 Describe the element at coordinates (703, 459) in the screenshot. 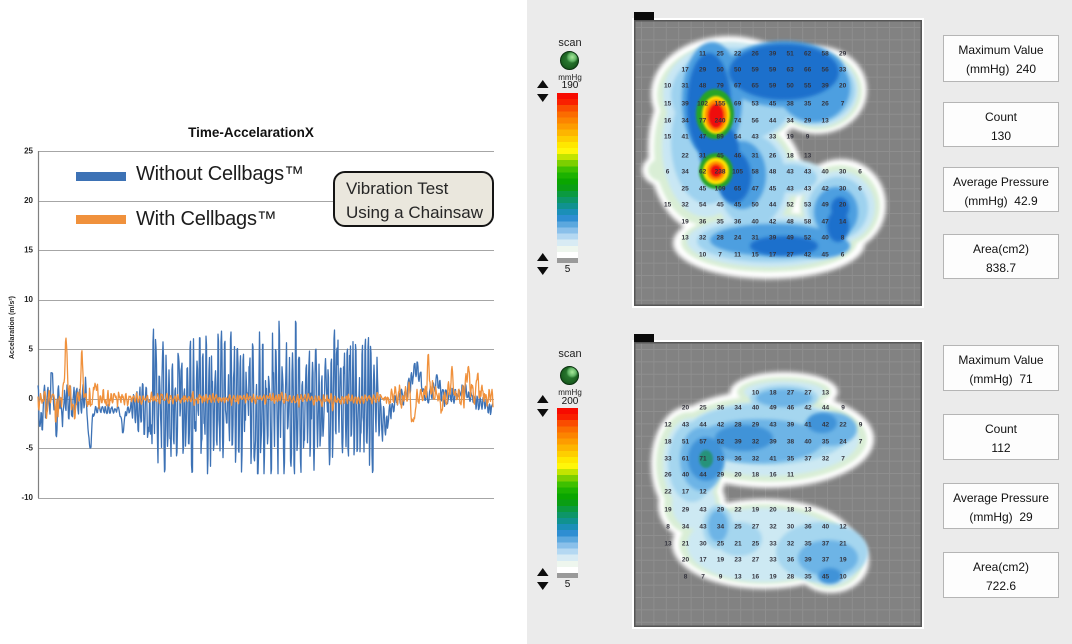

I see `svg-text: 71` at that location.